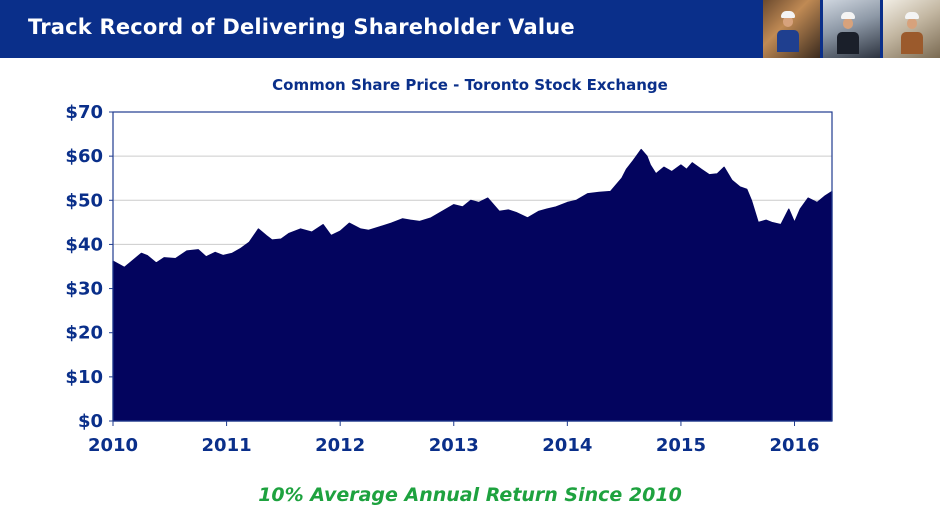  What do you see at coordinates (794, 445) in the screenshot?
I see `x-tick-label: 2016` at bounding box center [794, 445].